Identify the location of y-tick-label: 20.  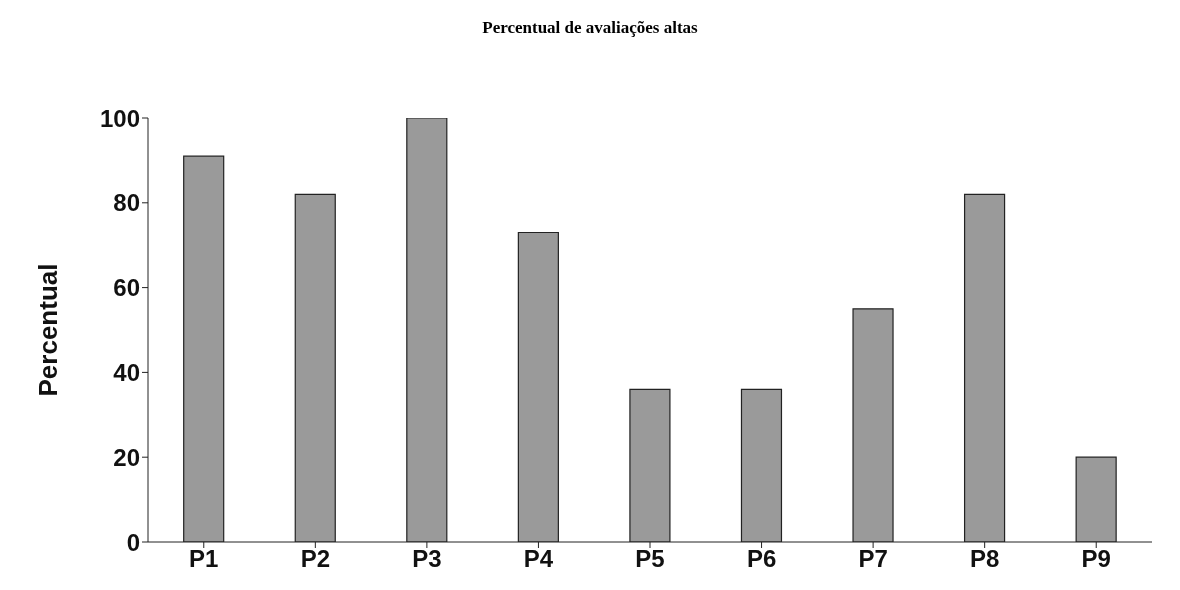
(126, 457).